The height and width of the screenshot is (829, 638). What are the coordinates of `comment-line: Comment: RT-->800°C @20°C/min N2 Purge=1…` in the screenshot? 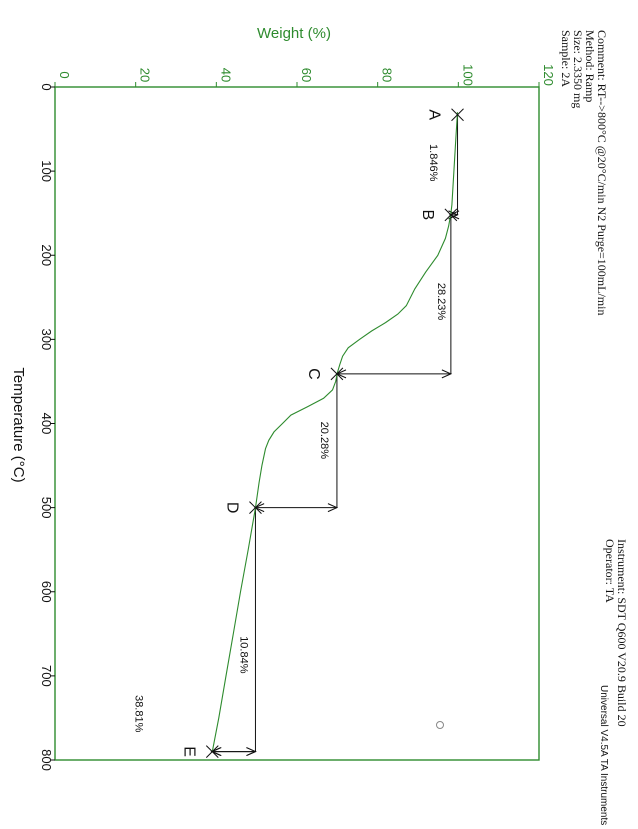 It's located at (602, 172).